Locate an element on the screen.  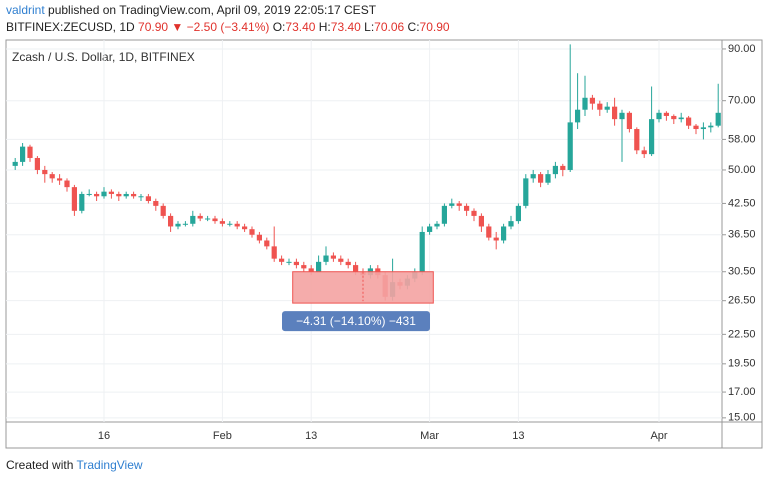
author: valdrint is located at coordinates (25, 10).